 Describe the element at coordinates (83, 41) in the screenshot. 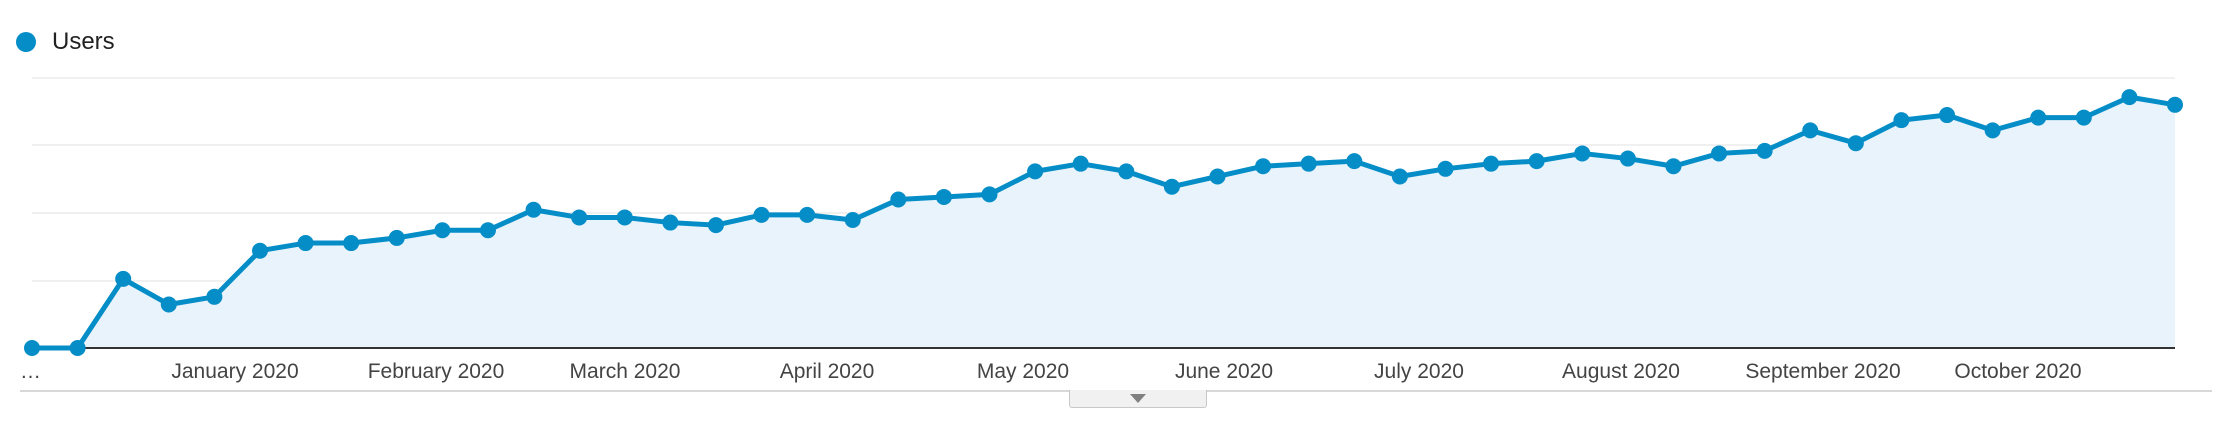

I see `legend-label-users: Users` at that location.